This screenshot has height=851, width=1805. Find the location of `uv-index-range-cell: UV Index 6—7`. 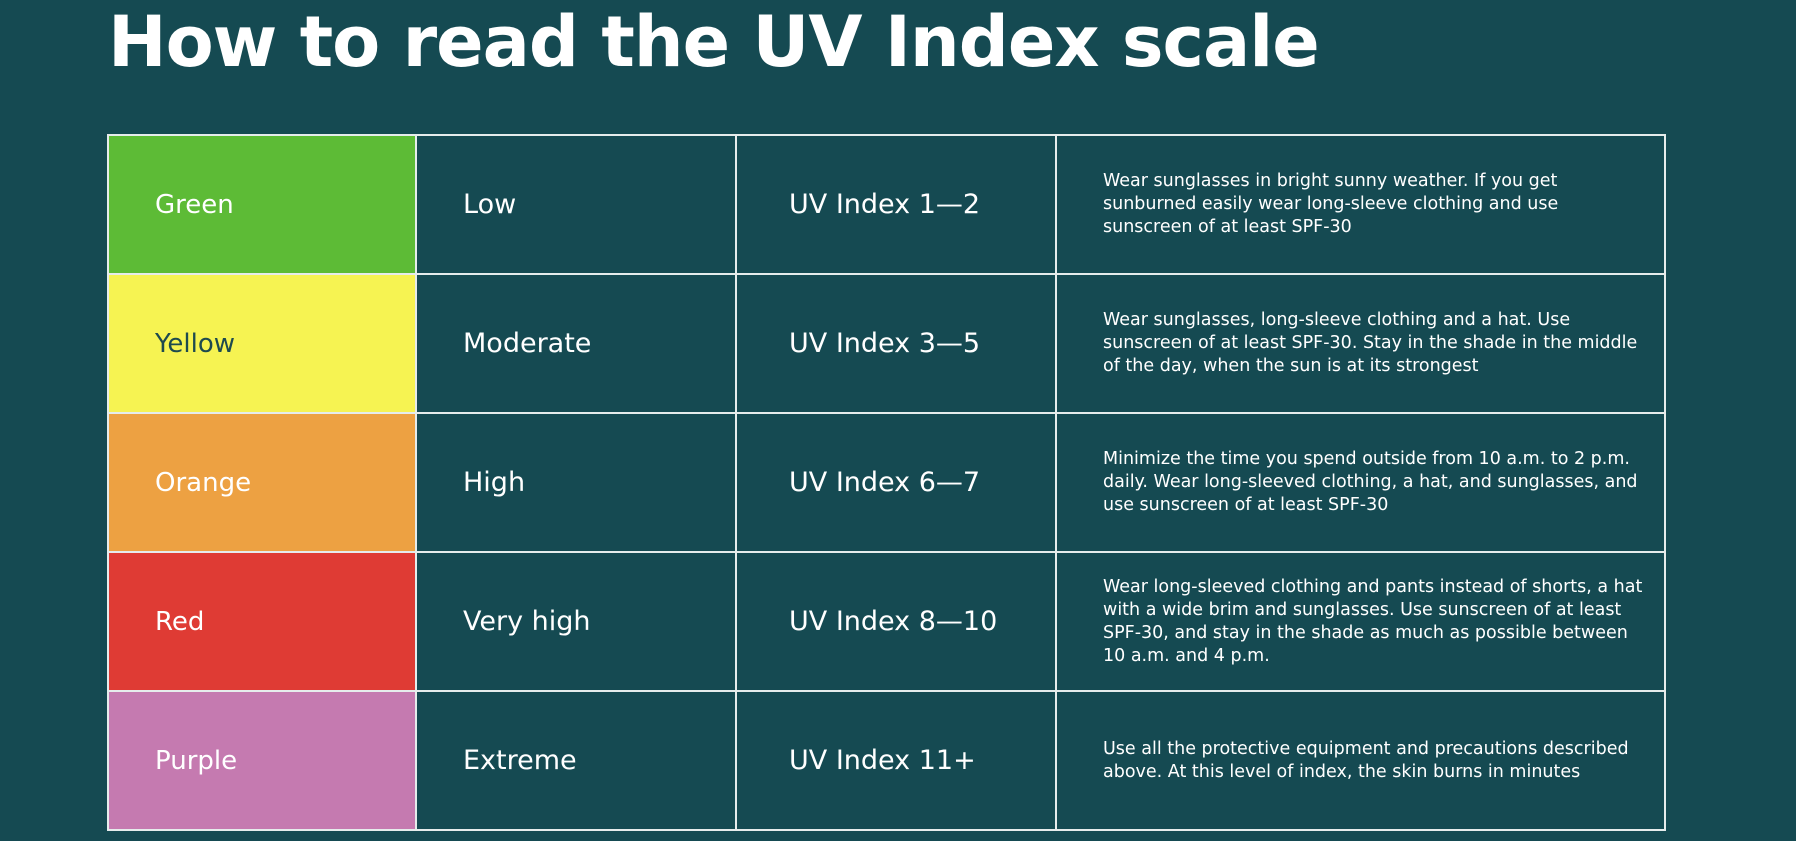

uv-index-range-cell: UV Index 6—7 is located at coordinates (896, 482).